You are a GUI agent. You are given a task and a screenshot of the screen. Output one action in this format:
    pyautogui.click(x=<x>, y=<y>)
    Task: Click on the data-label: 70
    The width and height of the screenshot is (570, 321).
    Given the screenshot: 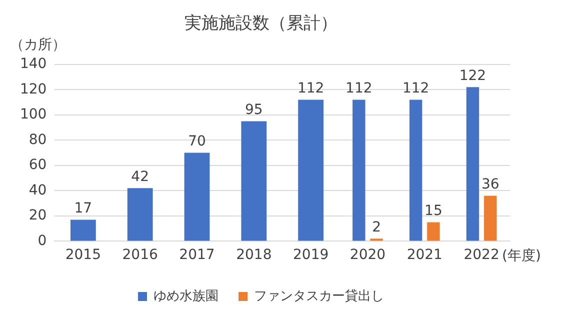 What is the action you would take?
    pyautogui.click(x=197, y=141)
    